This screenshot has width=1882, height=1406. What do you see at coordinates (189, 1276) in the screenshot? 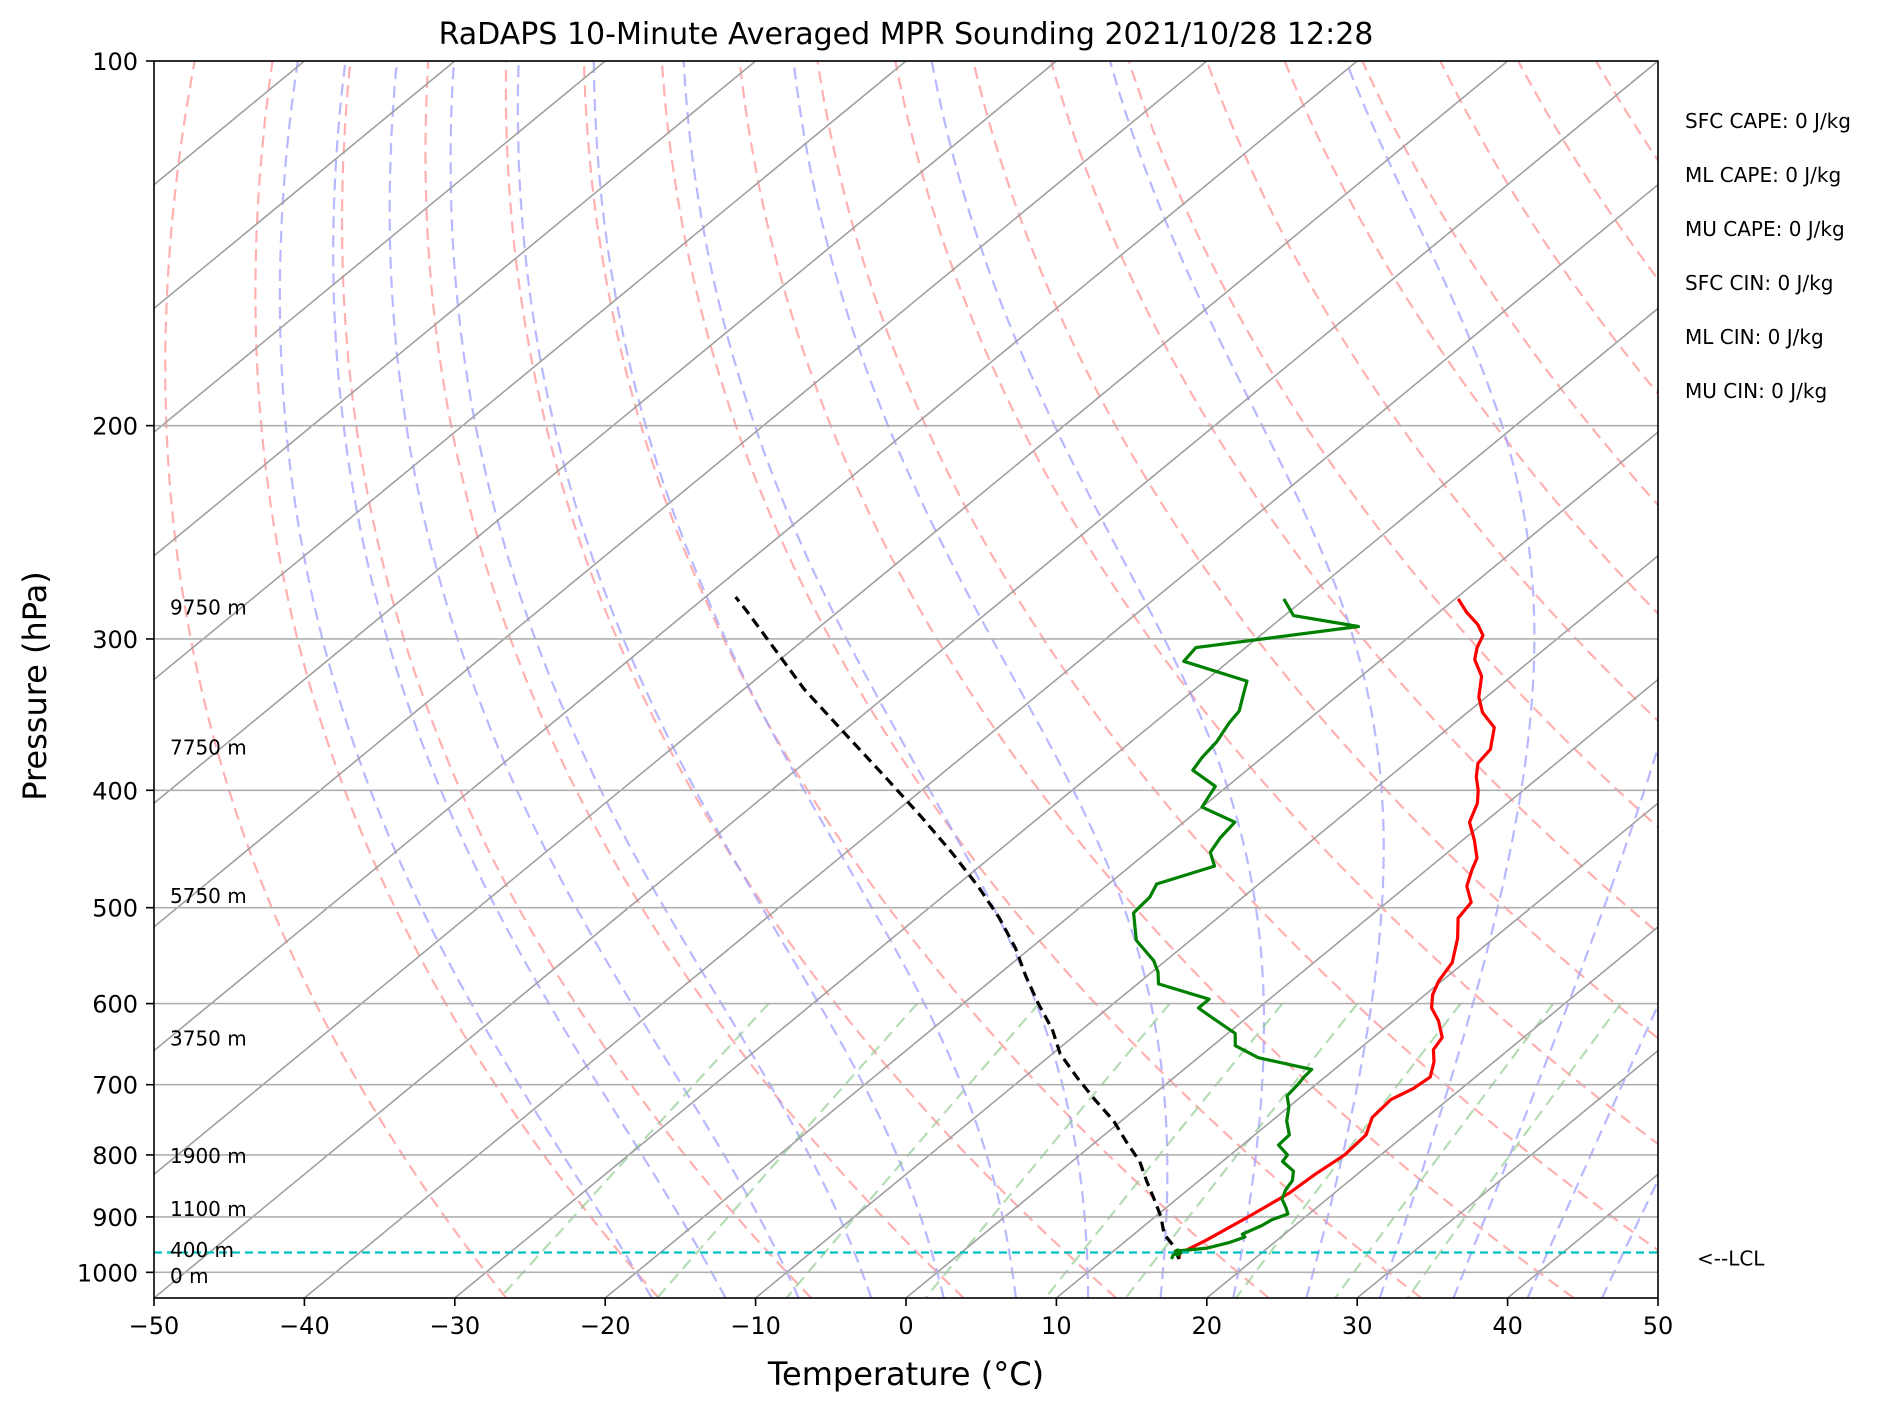
I see `height-label: 0 m` at bounding box center [189, 1276].